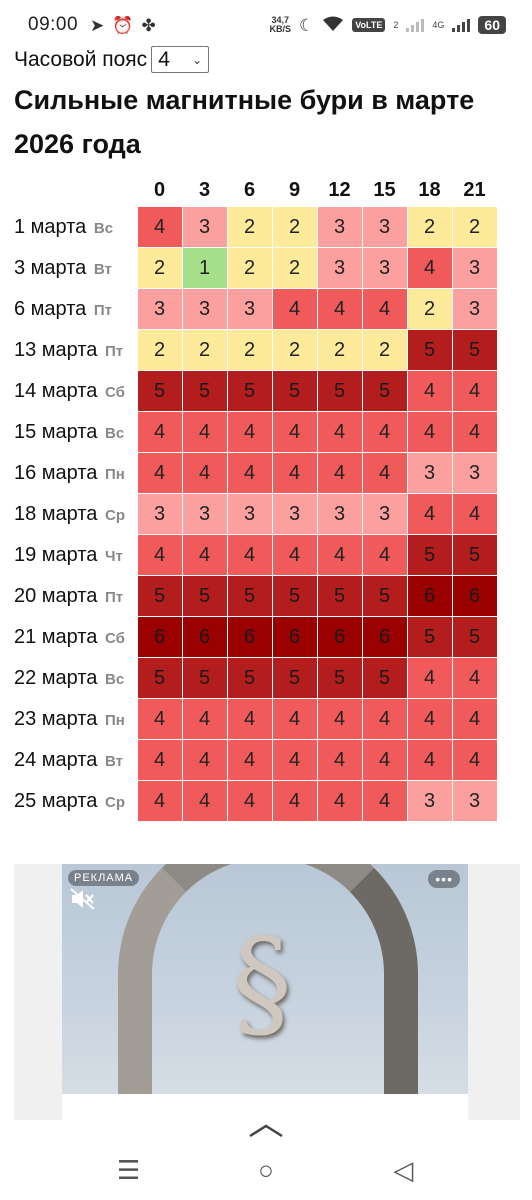 Image resolution: width=532 pixels, height=1200 pixels. Describe the element at coordinates (56, 554) in the screenshot. I see `date-label: 19 марта` at that location.